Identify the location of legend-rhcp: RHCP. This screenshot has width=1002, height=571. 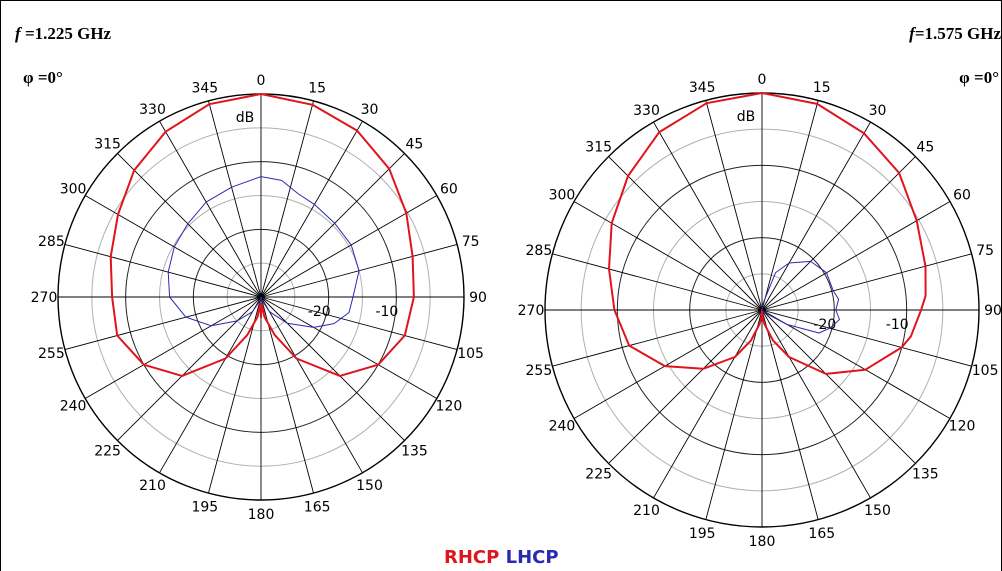
(471, 557).